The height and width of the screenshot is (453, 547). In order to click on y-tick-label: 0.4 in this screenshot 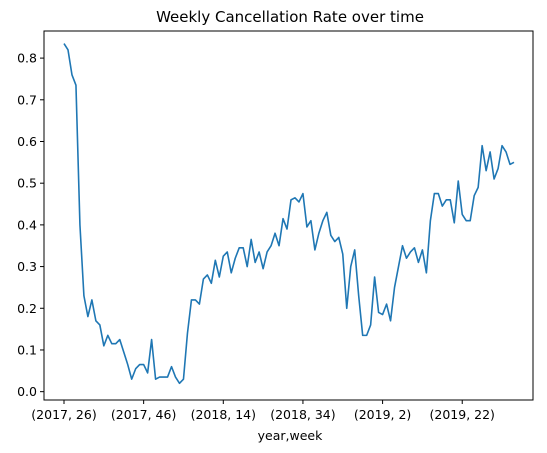, I will do `click(27, 224)`.